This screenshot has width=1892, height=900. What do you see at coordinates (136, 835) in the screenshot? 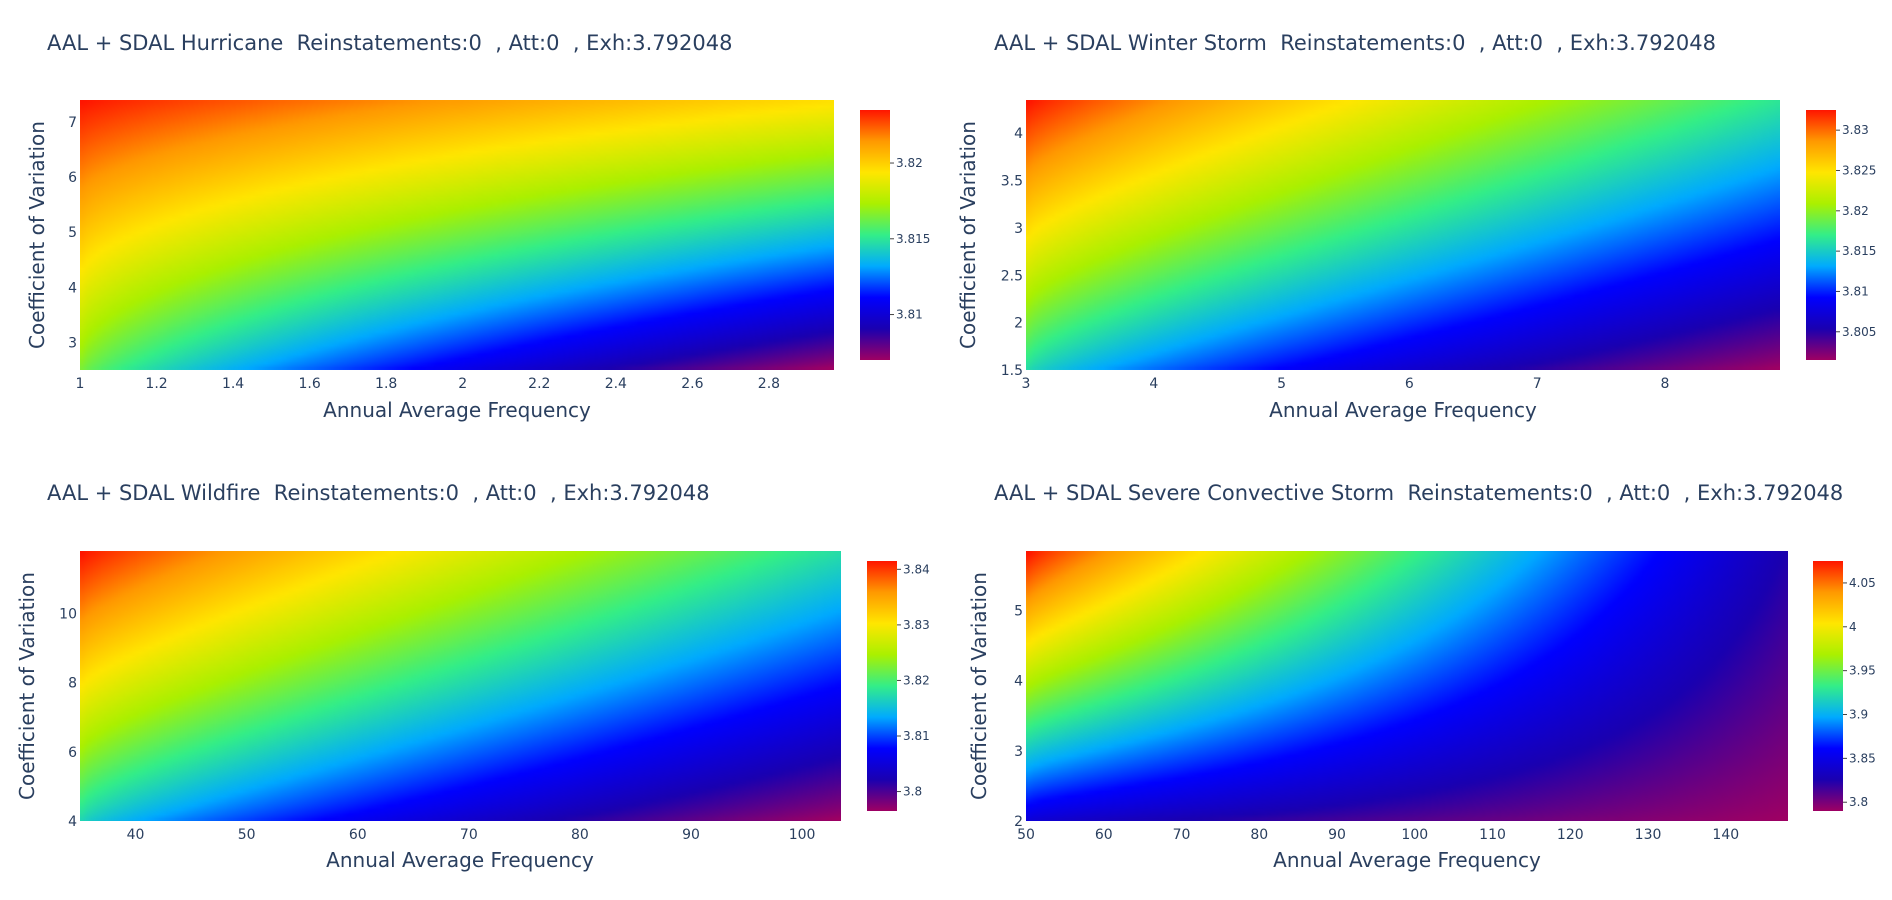
I see `x-tick-label: 40` at bounding box center [136, 835].